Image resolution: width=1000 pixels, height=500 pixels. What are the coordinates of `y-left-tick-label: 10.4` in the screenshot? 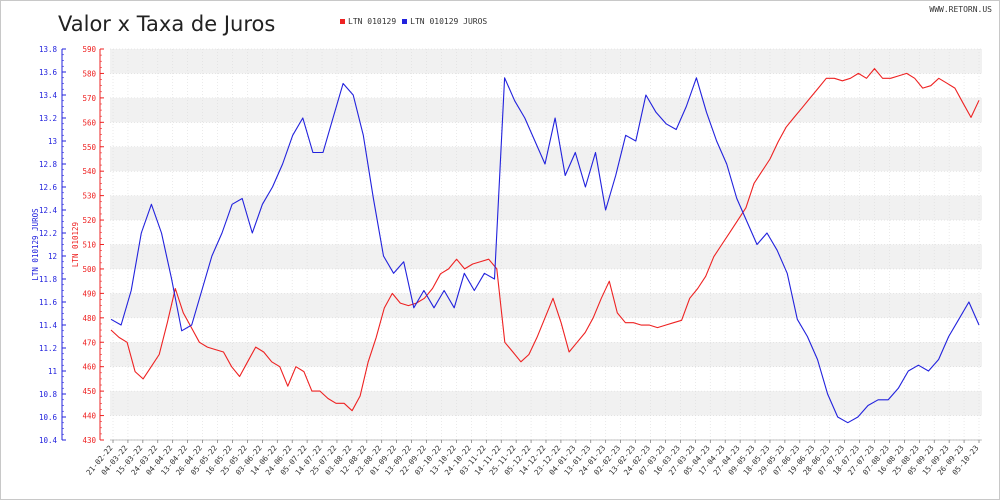 It's located at (48, 440).